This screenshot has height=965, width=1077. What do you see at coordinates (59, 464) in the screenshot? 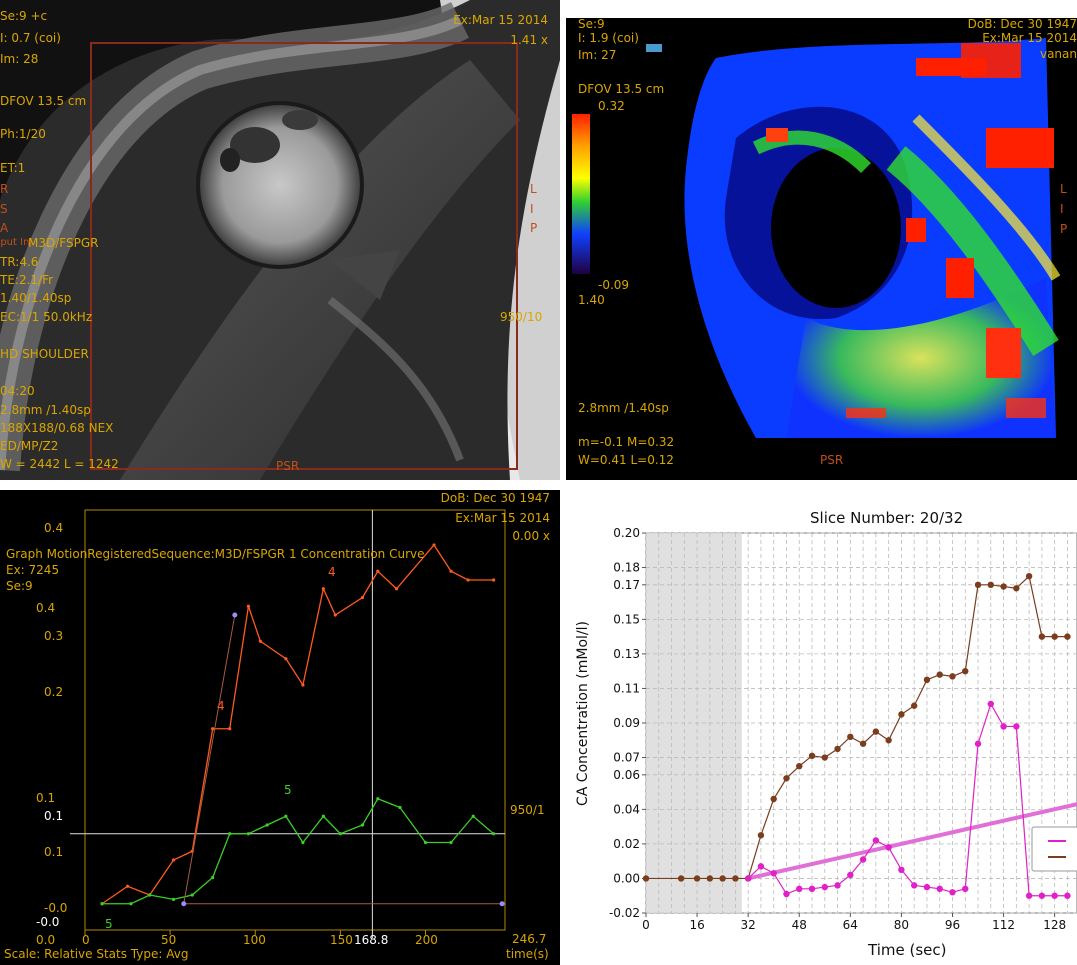
I see `window-level-label: W = 2442 L = 1242` at bounding box center [59, 464].